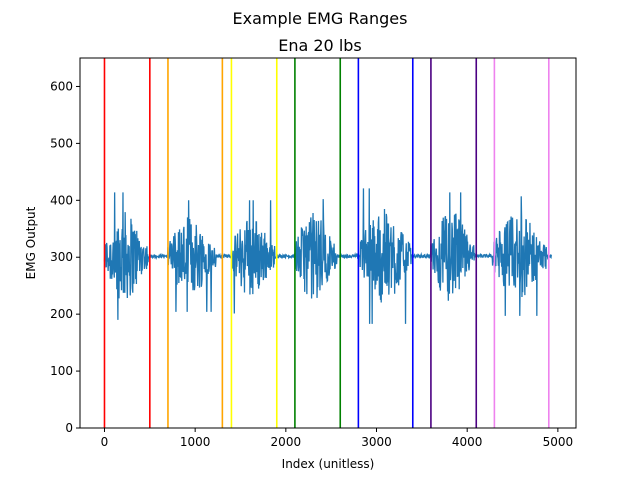 The width and height of the screenshot is (640, 480). What do you see at coordinates (558, 442) in the screenshot?
I see `x-tick-label: 5000` at bounding box center [558, 442].